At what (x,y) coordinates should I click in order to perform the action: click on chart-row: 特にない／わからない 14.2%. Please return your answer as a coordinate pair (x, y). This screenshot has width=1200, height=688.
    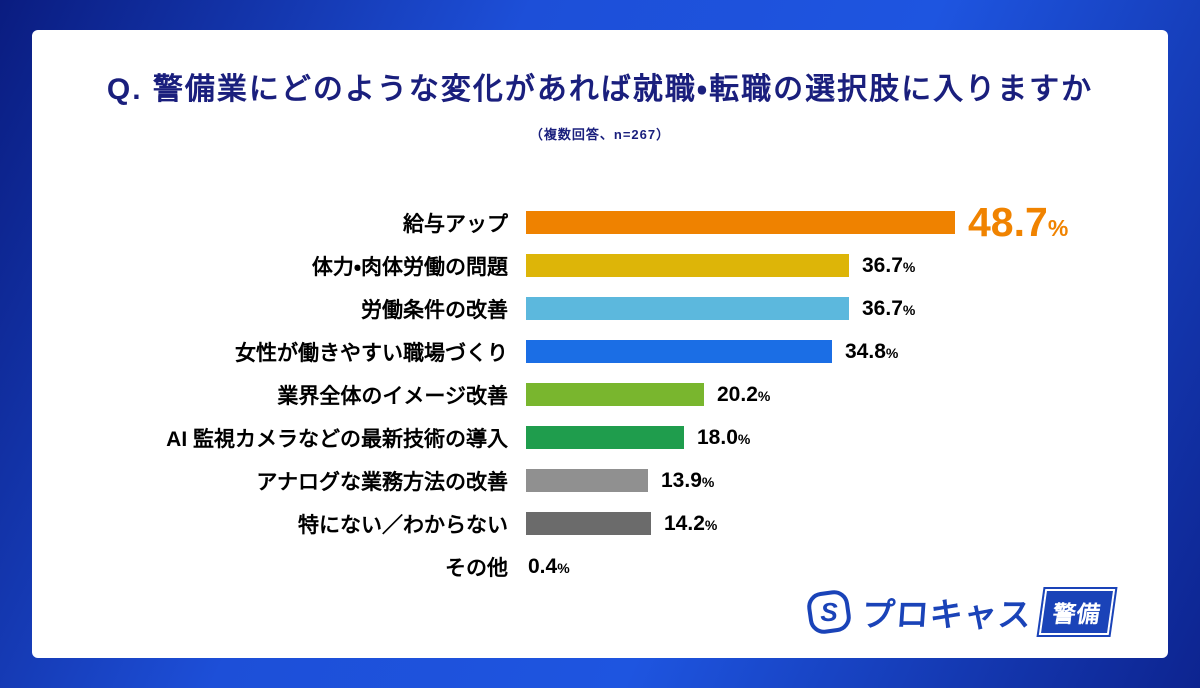
    Looking at the image, I should click on (600, 523).